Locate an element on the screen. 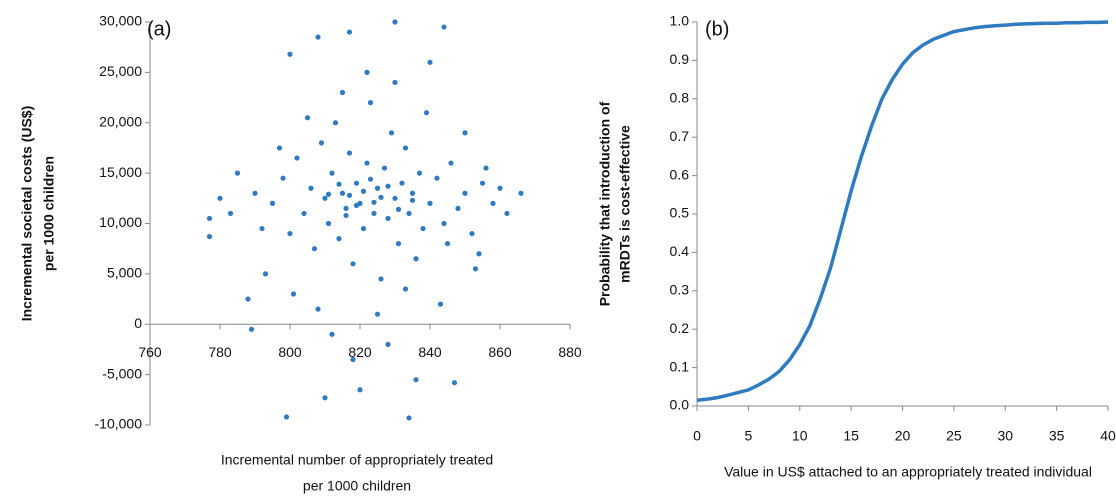 The image size is (1116, 496). y-tick-label: 0.6 is located at coordinates (680, 174).